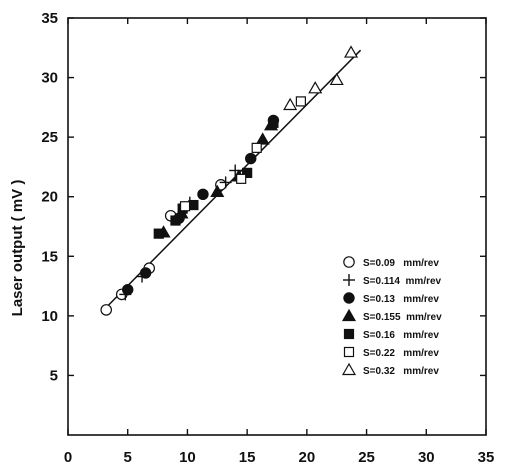 This screenshot has height=471, width=525. What do you see at coordinates (486, 457) in the screenshot?
I see `x-tick-label: 35` at bounding box center [486, 457].